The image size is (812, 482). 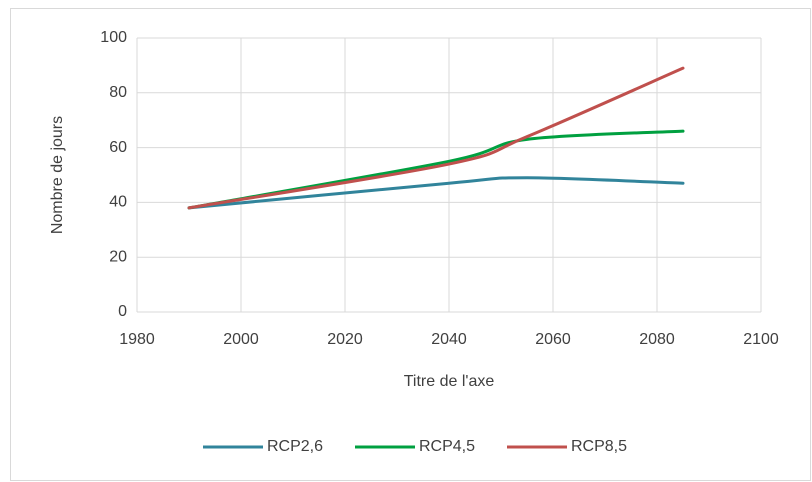 What do you see at coordinates (137, 339) in the screenshot?
I see `x-tick-label: 1980` at bounding box center [137, 339].